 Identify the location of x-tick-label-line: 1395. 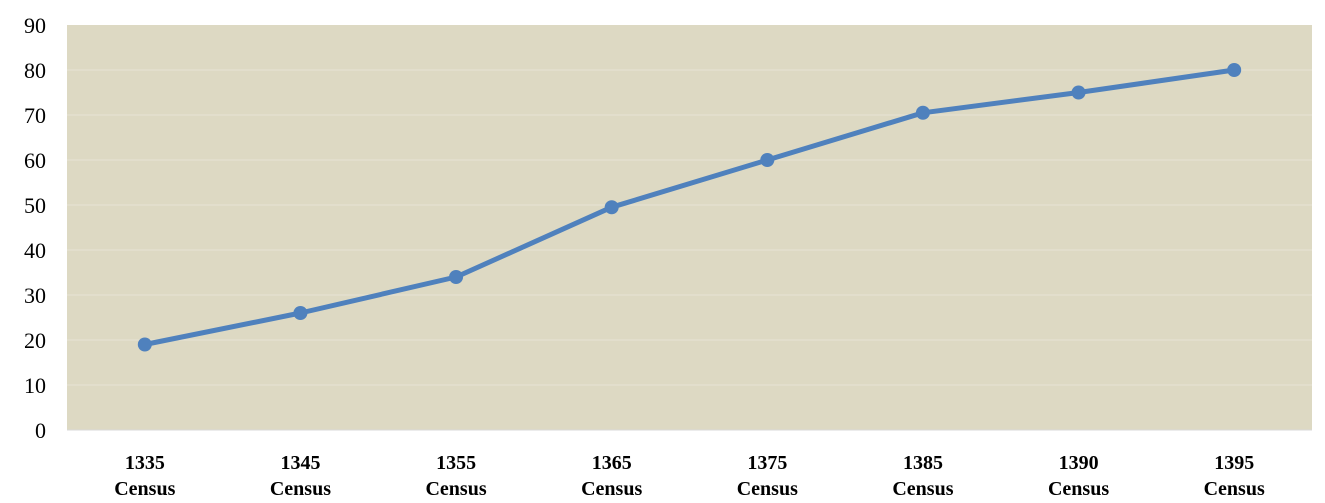
(1234, 463).